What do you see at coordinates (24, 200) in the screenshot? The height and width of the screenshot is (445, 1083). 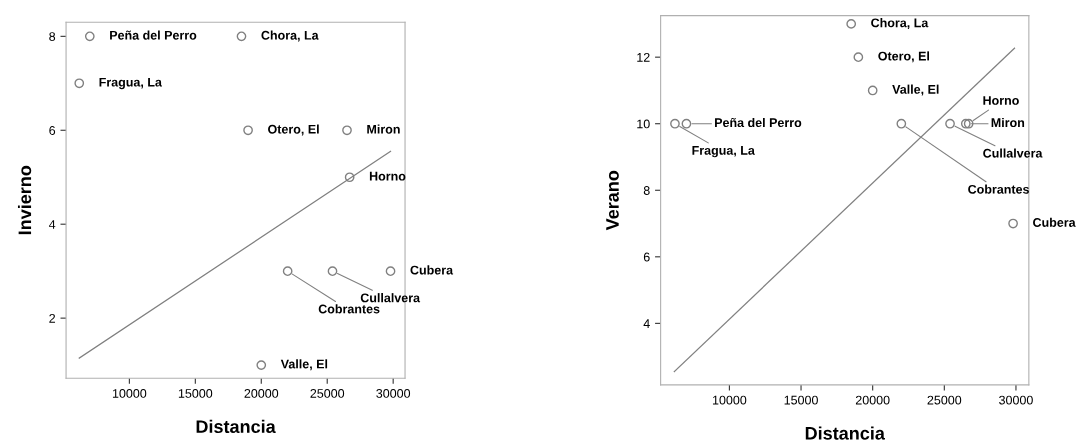 I see `y-axis-title: Invierno` at bounding box center [24, 200].